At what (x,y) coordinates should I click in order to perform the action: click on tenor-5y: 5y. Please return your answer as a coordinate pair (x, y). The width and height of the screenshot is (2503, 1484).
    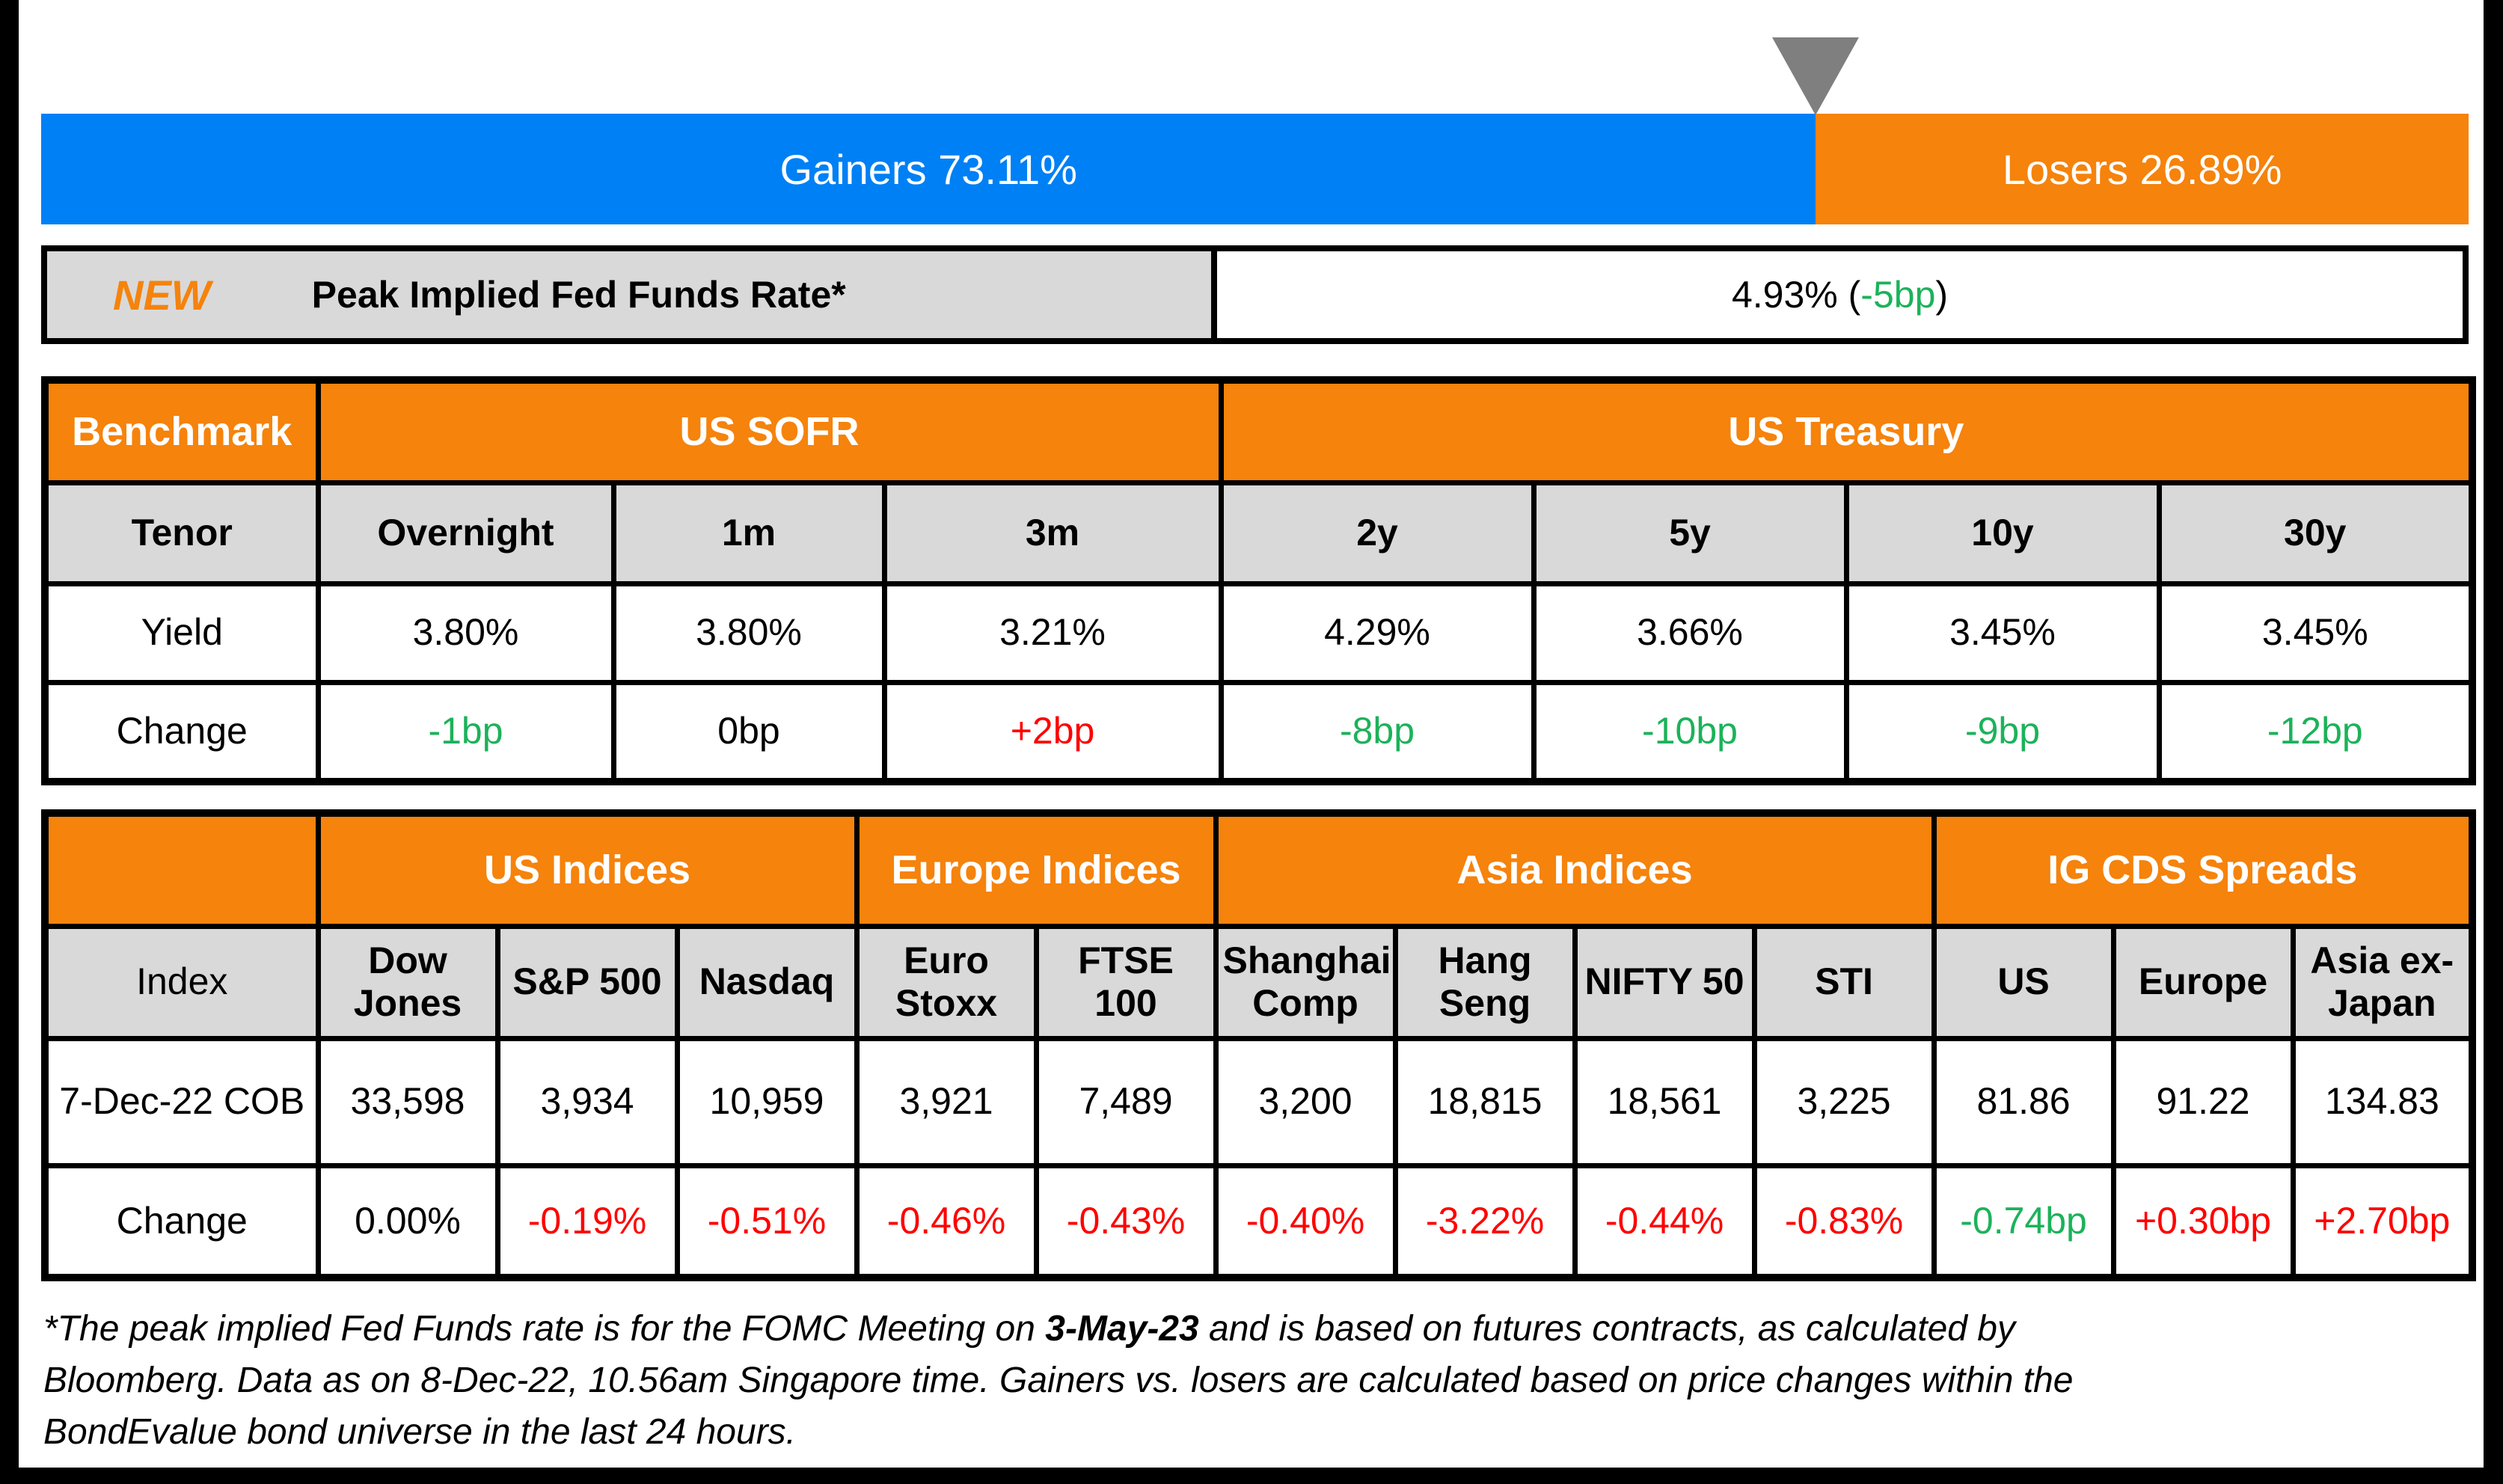
    Looking at the image, I should click on (1690, 532).